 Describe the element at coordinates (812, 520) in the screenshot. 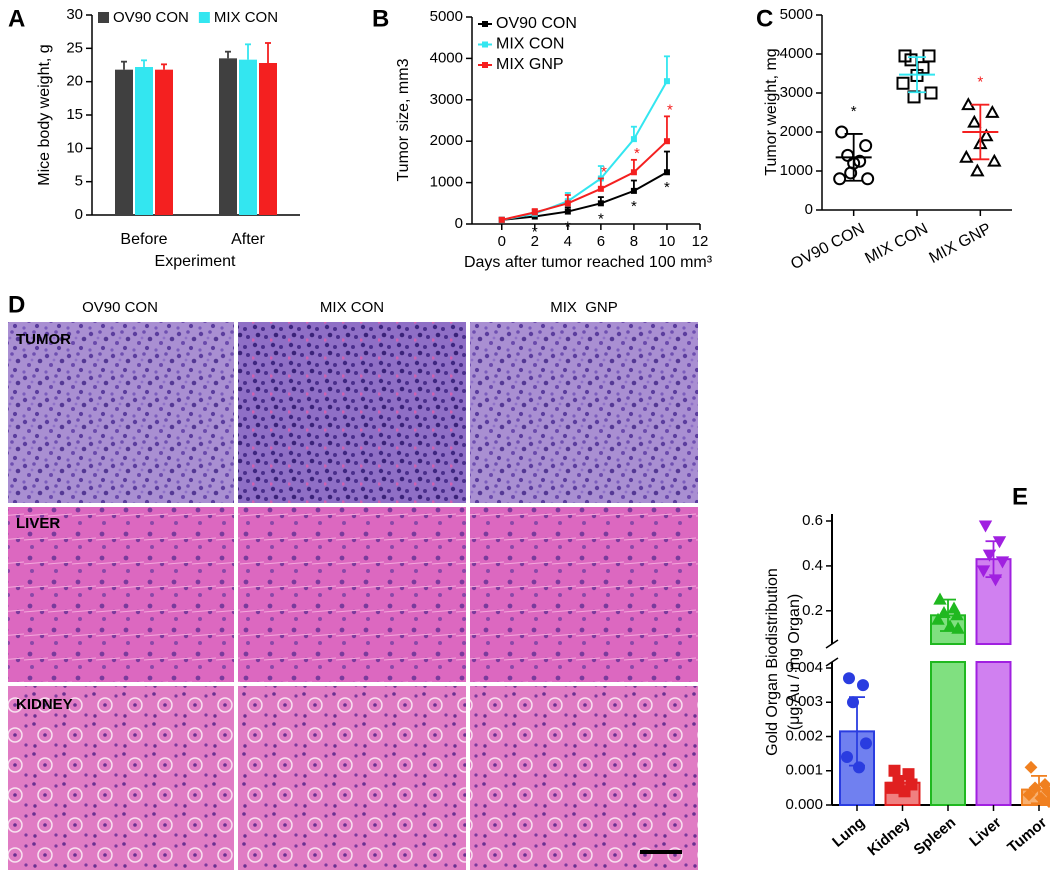

I see `y-tick-label: 0.6` at that location.